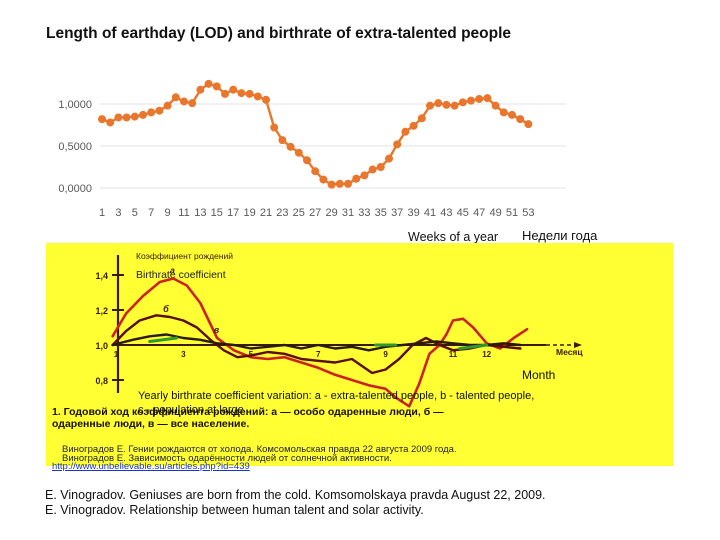  I want to click on weeks-axis-label-en: Weeks of a year, so click(453, 237).